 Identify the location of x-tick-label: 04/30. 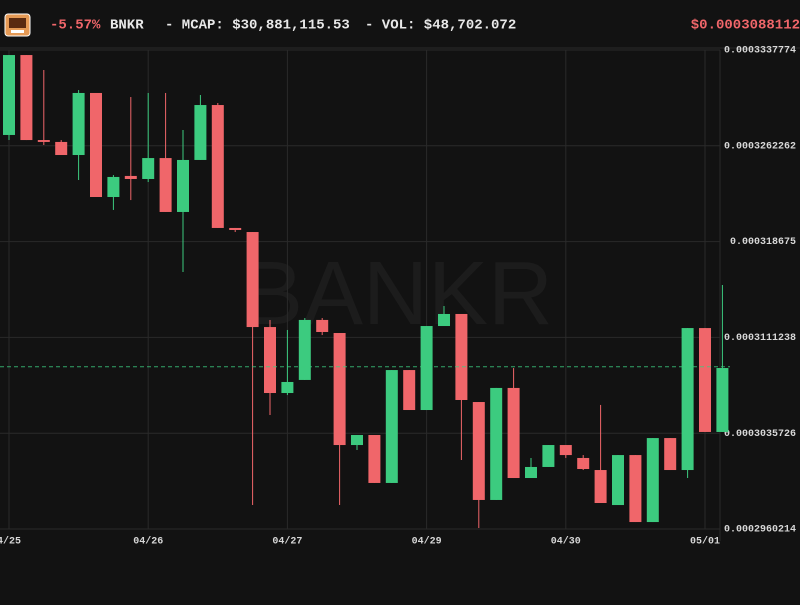
(566, 542).